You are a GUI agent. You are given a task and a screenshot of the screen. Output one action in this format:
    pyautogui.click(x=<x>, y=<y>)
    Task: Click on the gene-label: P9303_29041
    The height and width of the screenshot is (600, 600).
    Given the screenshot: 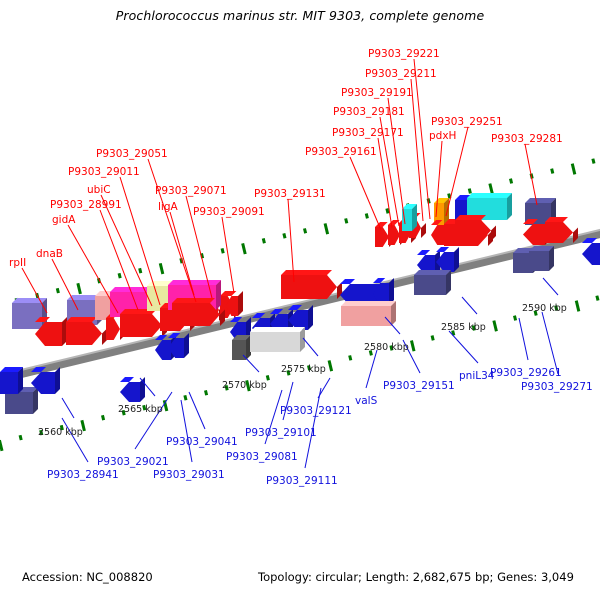 What is the action you would take?
    pyautogui.click(x=202, y=442)
    